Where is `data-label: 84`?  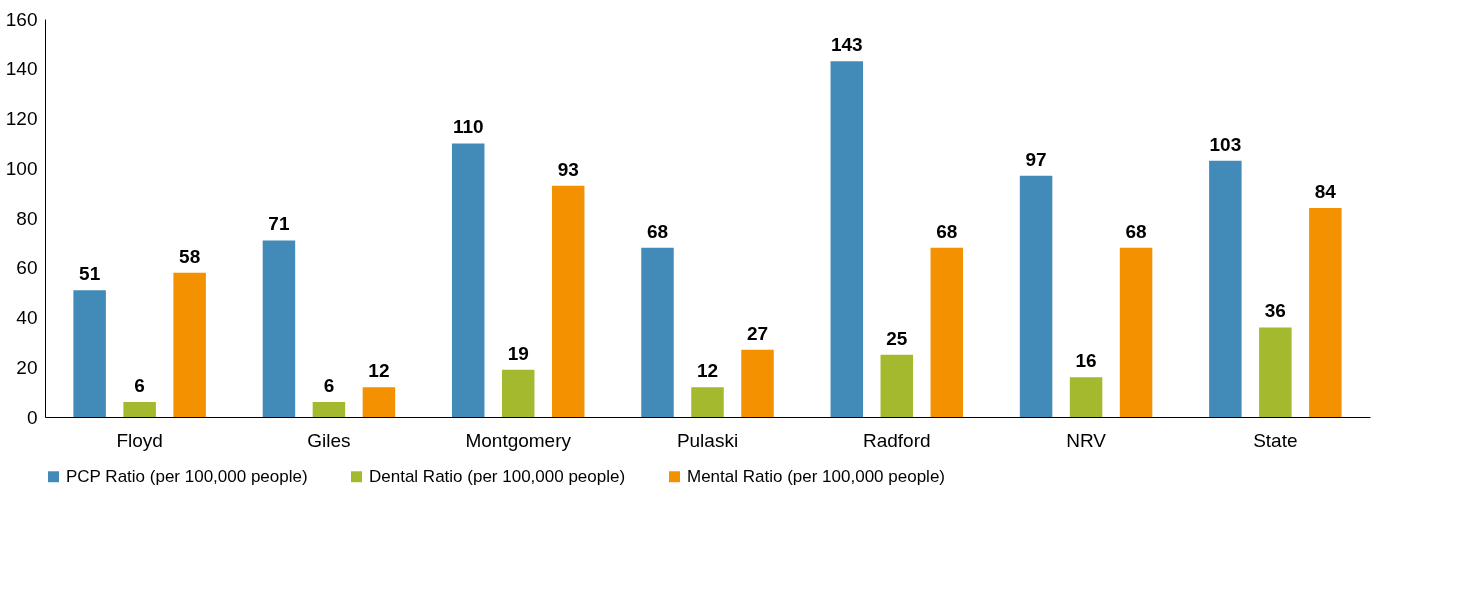
data-label: 84 is located at coordinates (1325, 192).